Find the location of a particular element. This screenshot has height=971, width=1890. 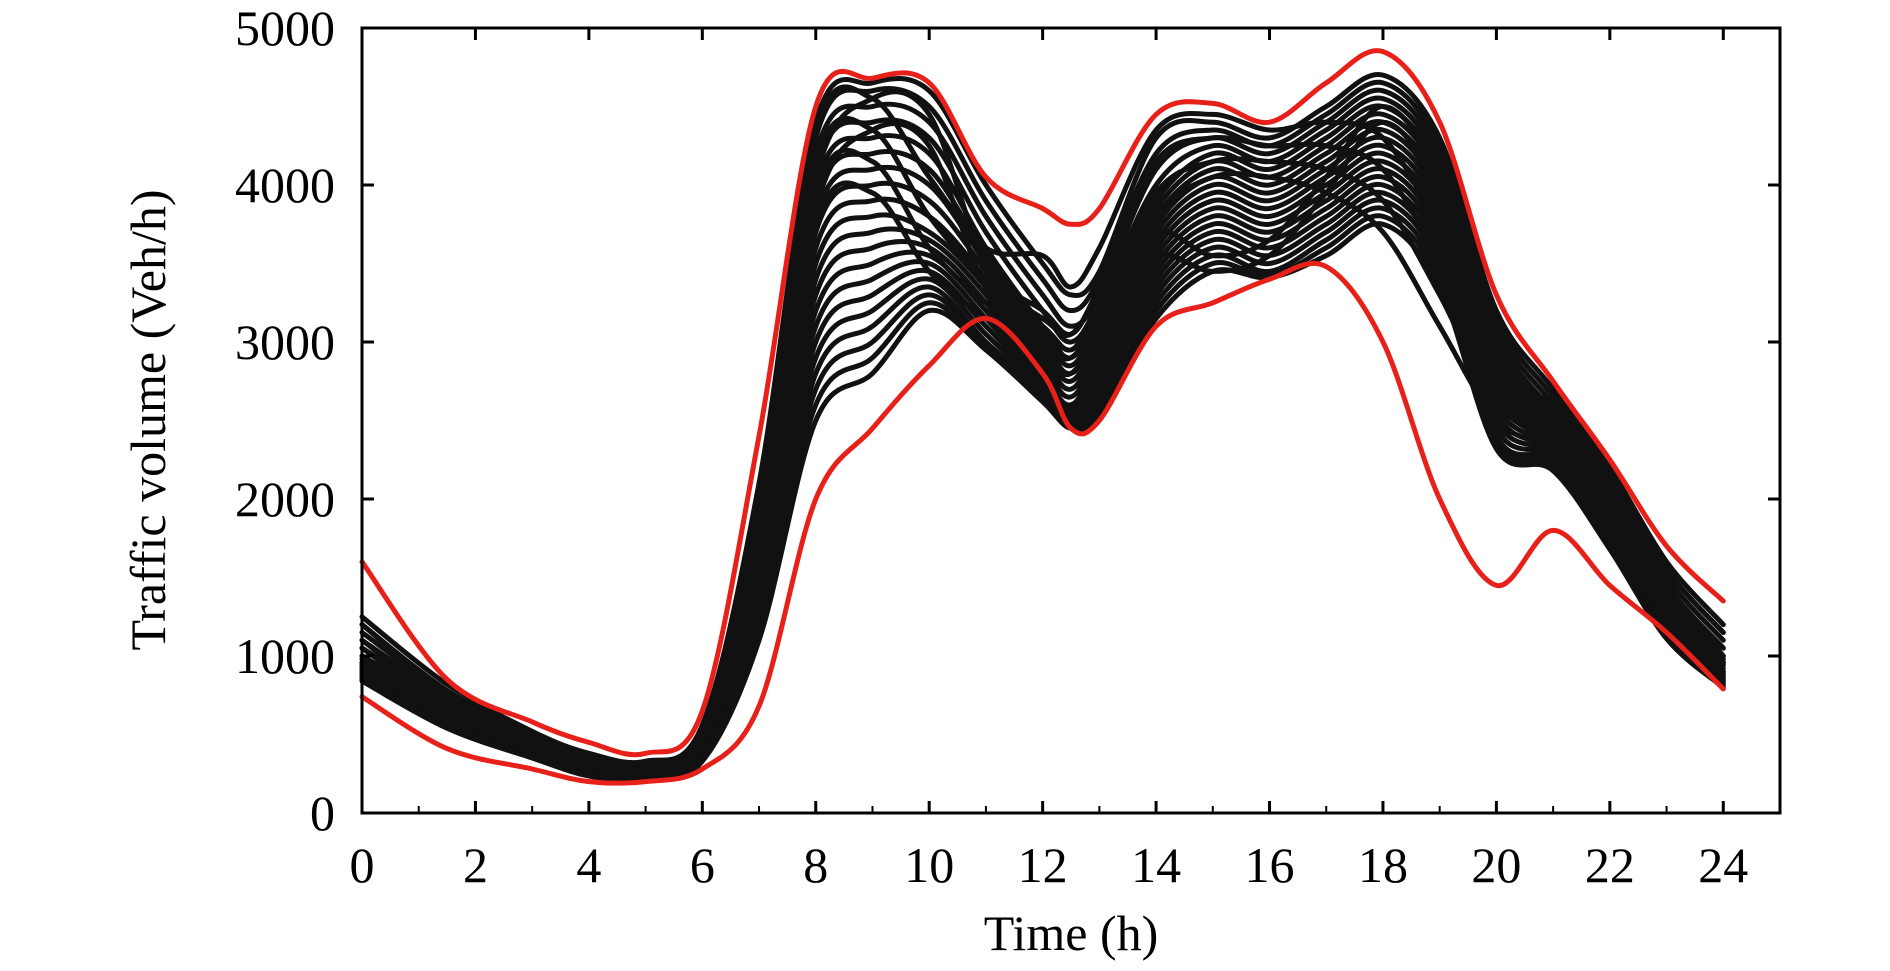

y-tick-label: 0 is located at coordinates (322, 813).